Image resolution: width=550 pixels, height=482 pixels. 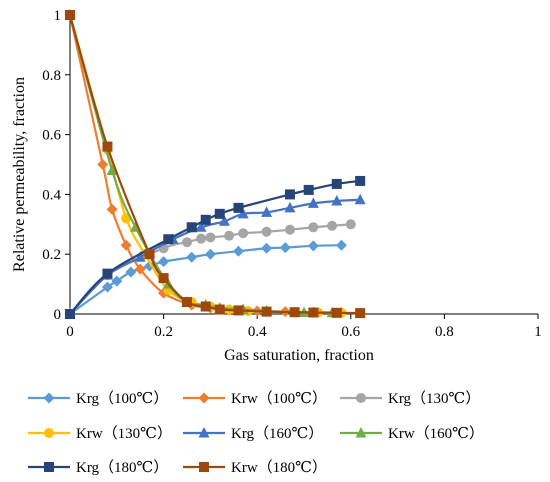 What do you see at coordinates (279, 467) in the screenshot?
I see `legend-label: Krw（180℃）` at bounding box center [279, 467].